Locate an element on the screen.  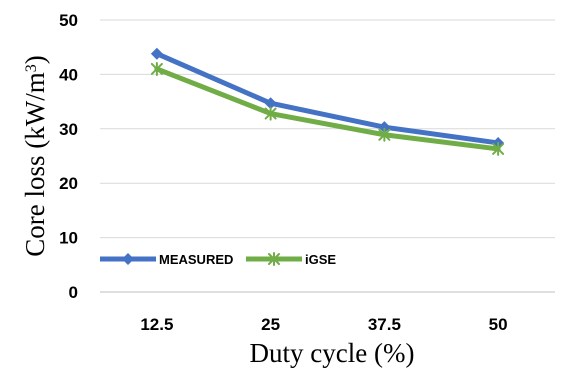
y-axis-title-superscript: 3 is located at coordinates (31, 68).